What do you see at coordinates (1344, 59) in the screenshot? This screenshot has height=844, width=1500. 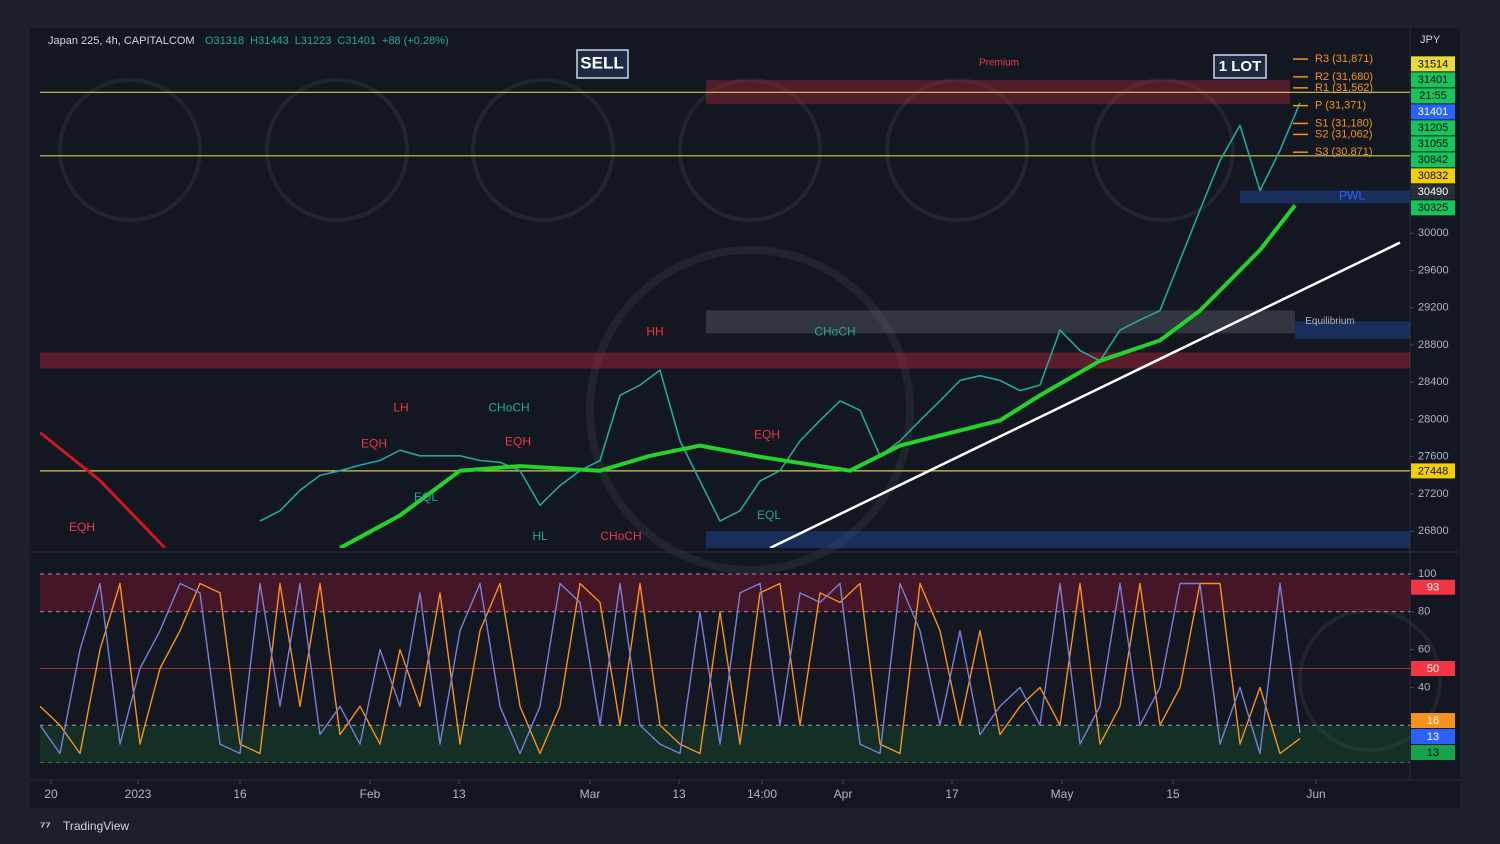 I see `pivot-label: R3 (31,871)` at bounding box center [1344, 59].